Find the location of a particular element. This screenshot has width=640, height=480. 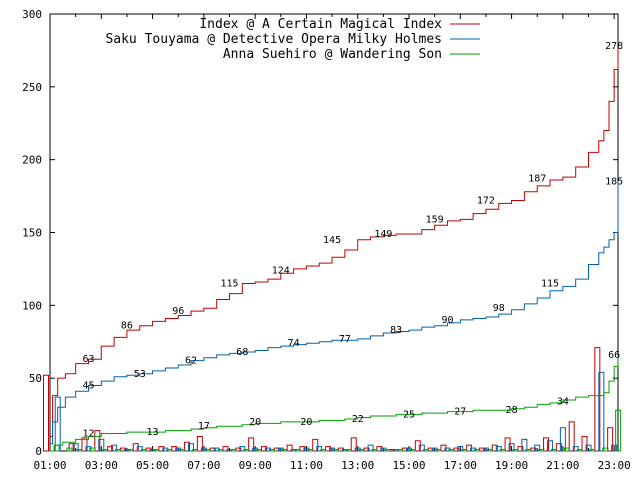

data-label: 278 is located at coordinates (614, 46).